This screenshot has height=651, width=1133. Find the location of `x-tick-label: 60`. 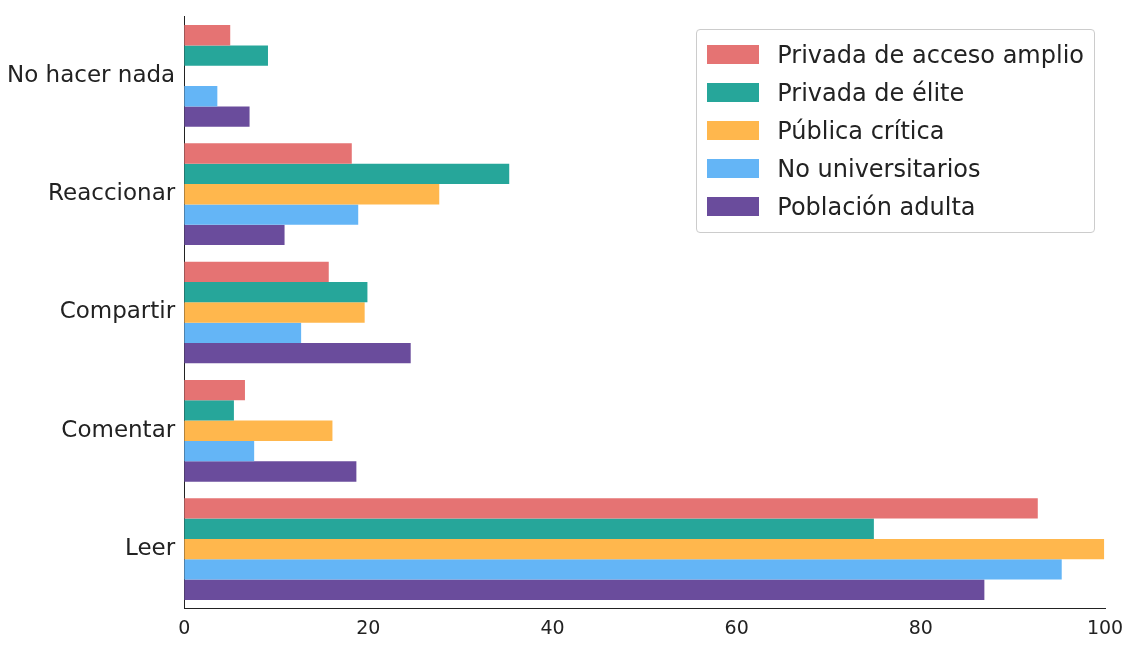

x-tick-label: 60 is located at coordinates (736, 626).